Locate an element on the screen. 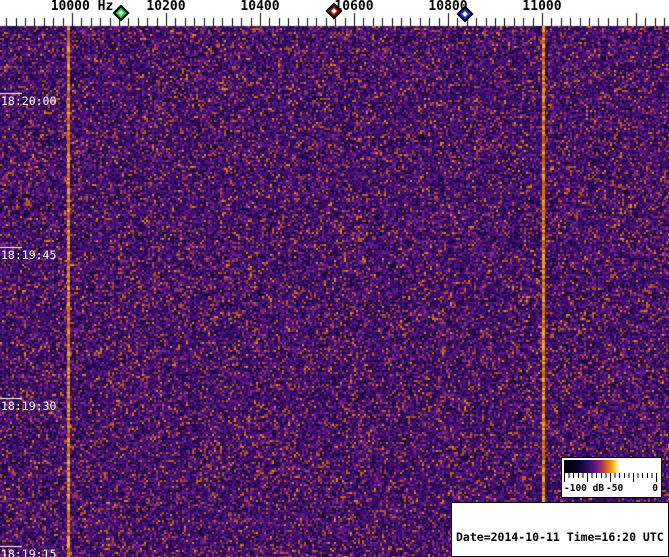  info-date-line: Date=2014-10-11 Time=16:20 UTC is located at coordinates (560, 537).